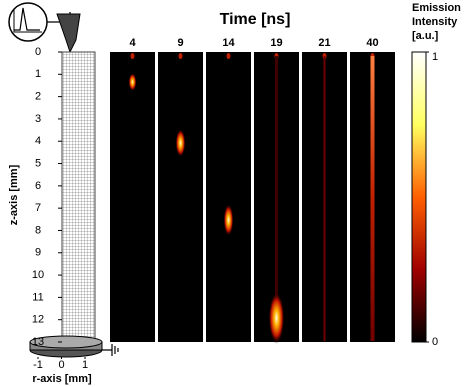 The width and height of the screenshot is (466, 387). I want to click on colorbar-title: Intensity, so click(435, 22).